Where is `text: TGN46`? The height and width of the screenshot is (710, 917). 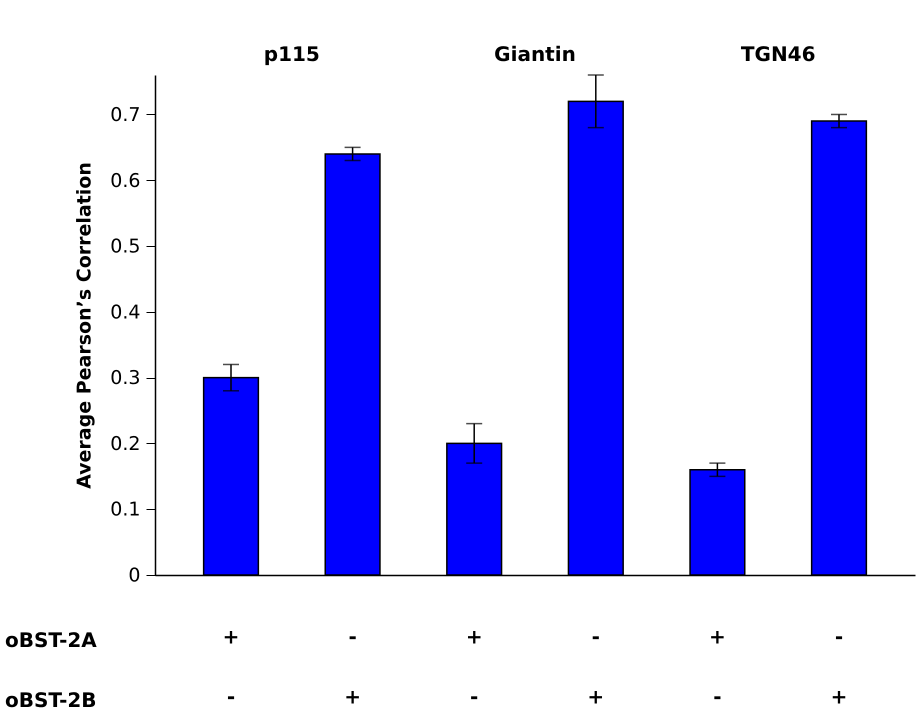 text: TGN46 is located at coordinates (778, 54).